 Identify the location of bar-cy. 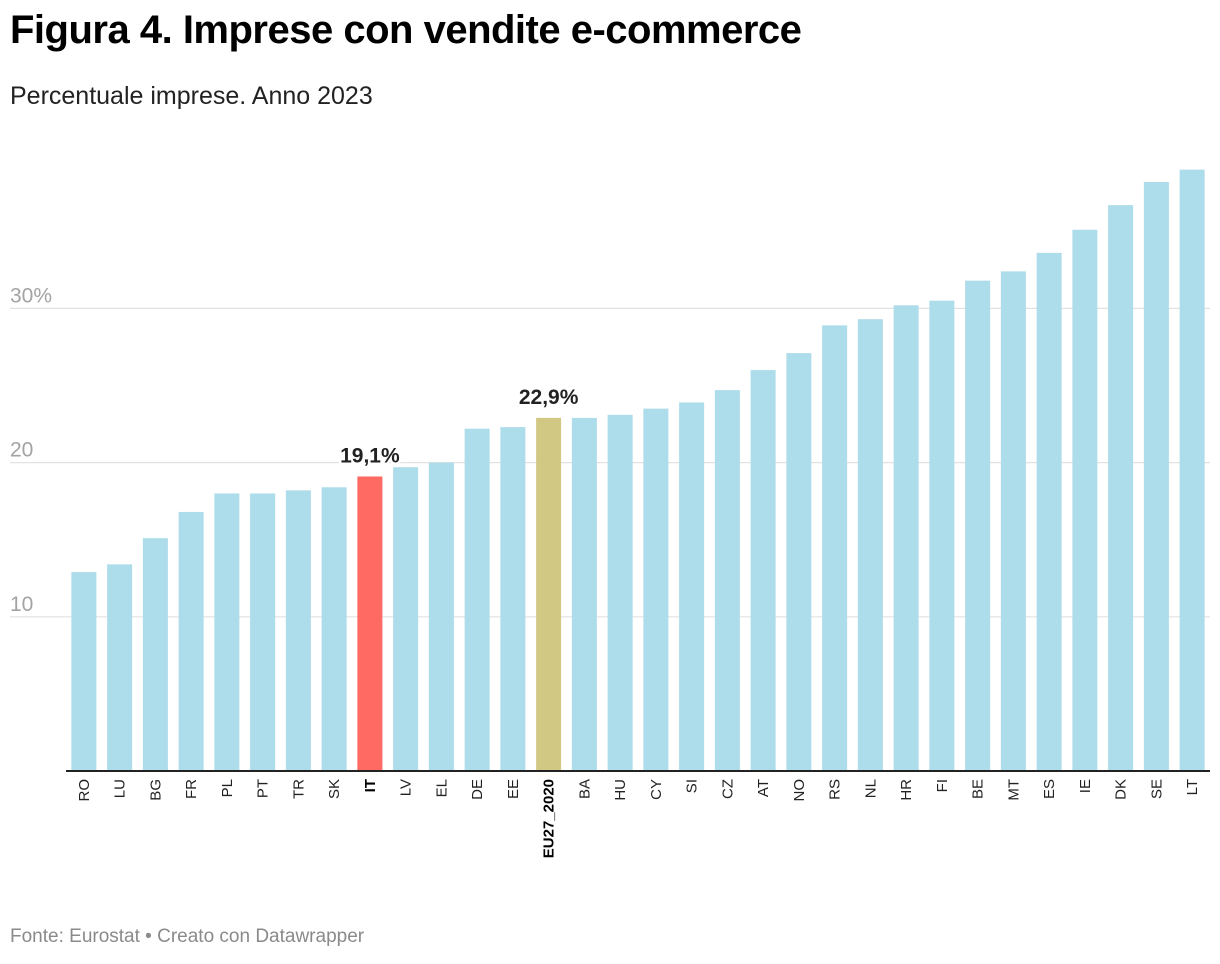
(656, 589).